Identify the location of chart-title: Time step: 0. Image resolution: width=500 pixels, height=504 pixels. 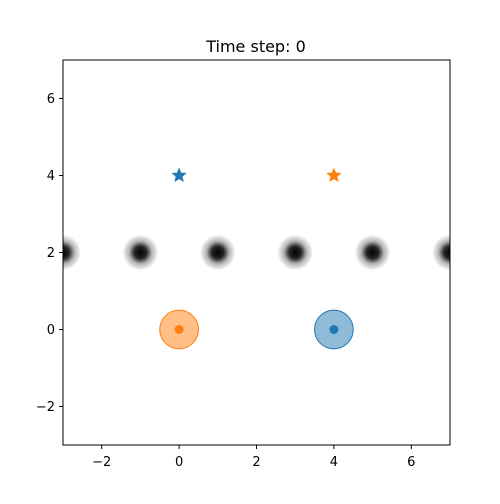
(255, 46).